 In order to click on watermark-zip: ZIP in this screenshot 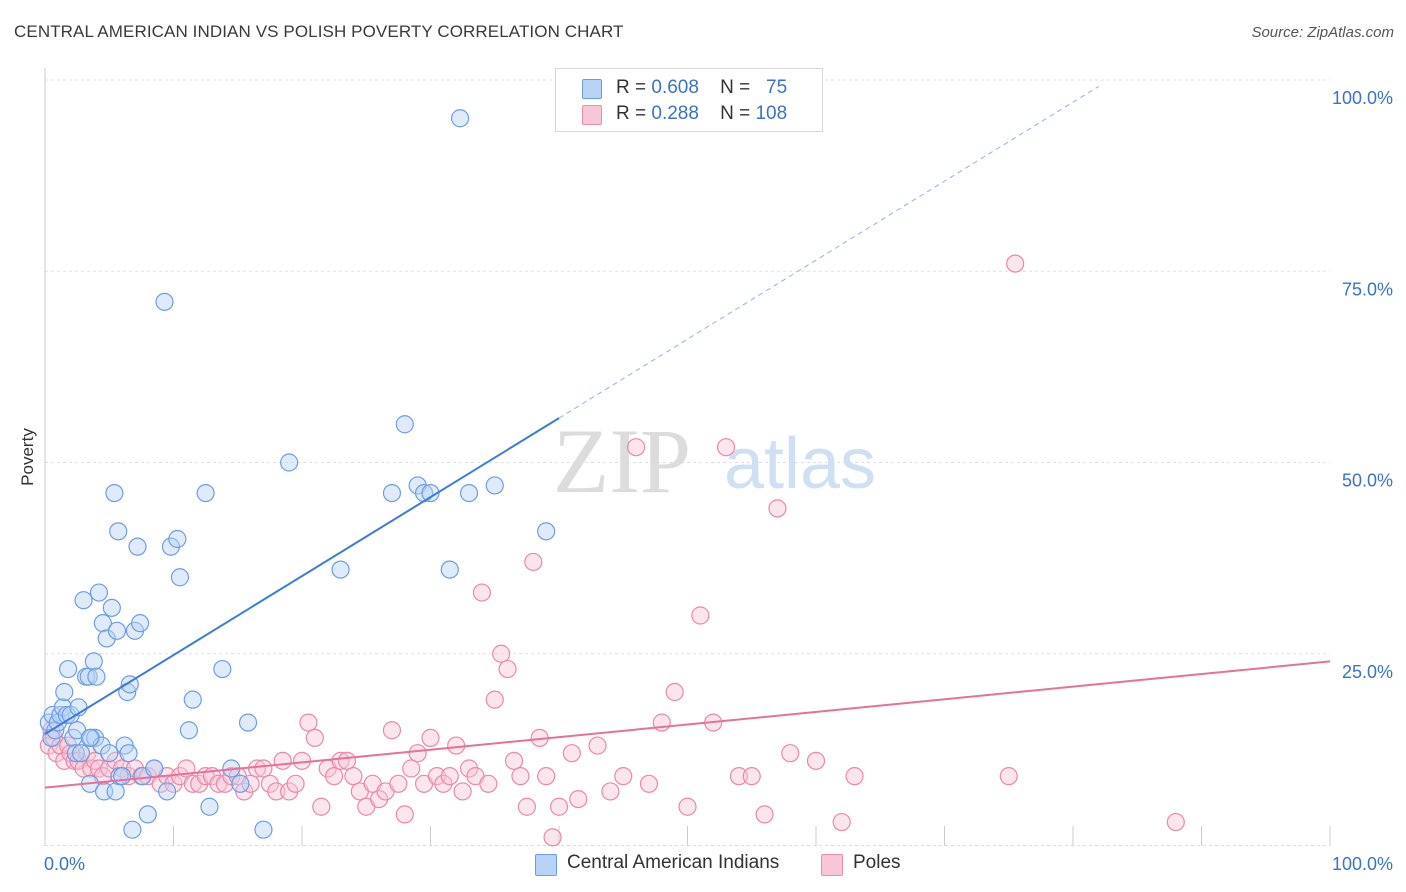, I will do `click(622, 461)`.